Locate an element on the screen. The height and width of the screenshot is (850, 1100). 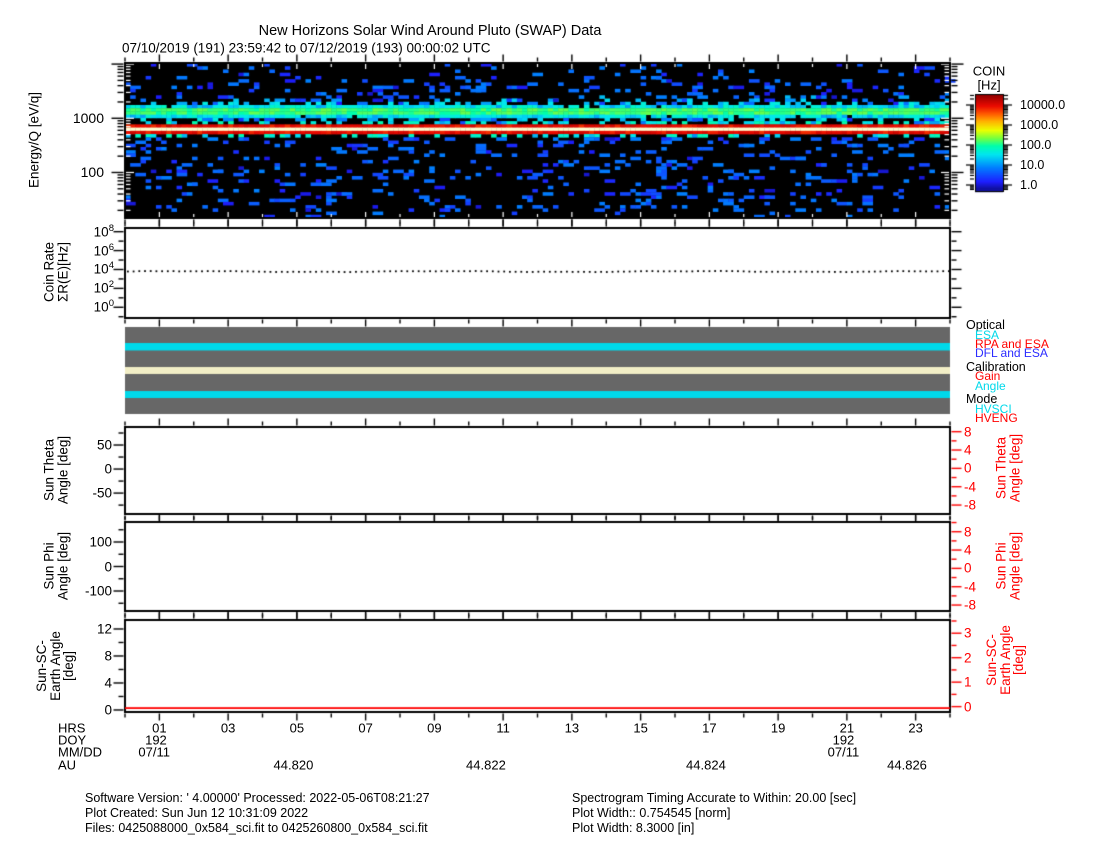
colorbar-tick-label: 1.0 is located at coordinates (1029, 185).